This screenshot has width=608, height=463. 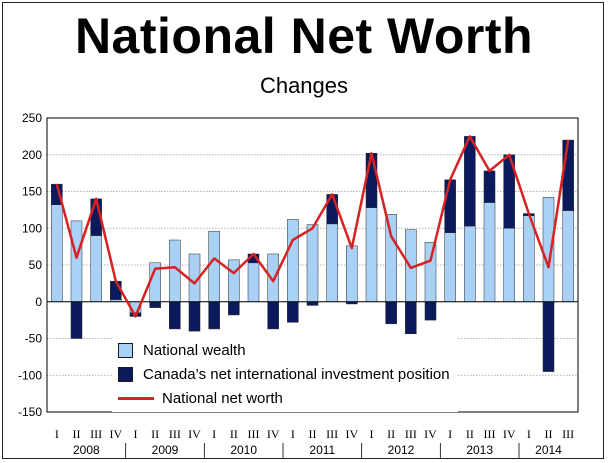 What do you see at coordinates (284, 350) in the screenshot?
I see `legend-item-wealth: National wealth` at bounding box center [284, 350].